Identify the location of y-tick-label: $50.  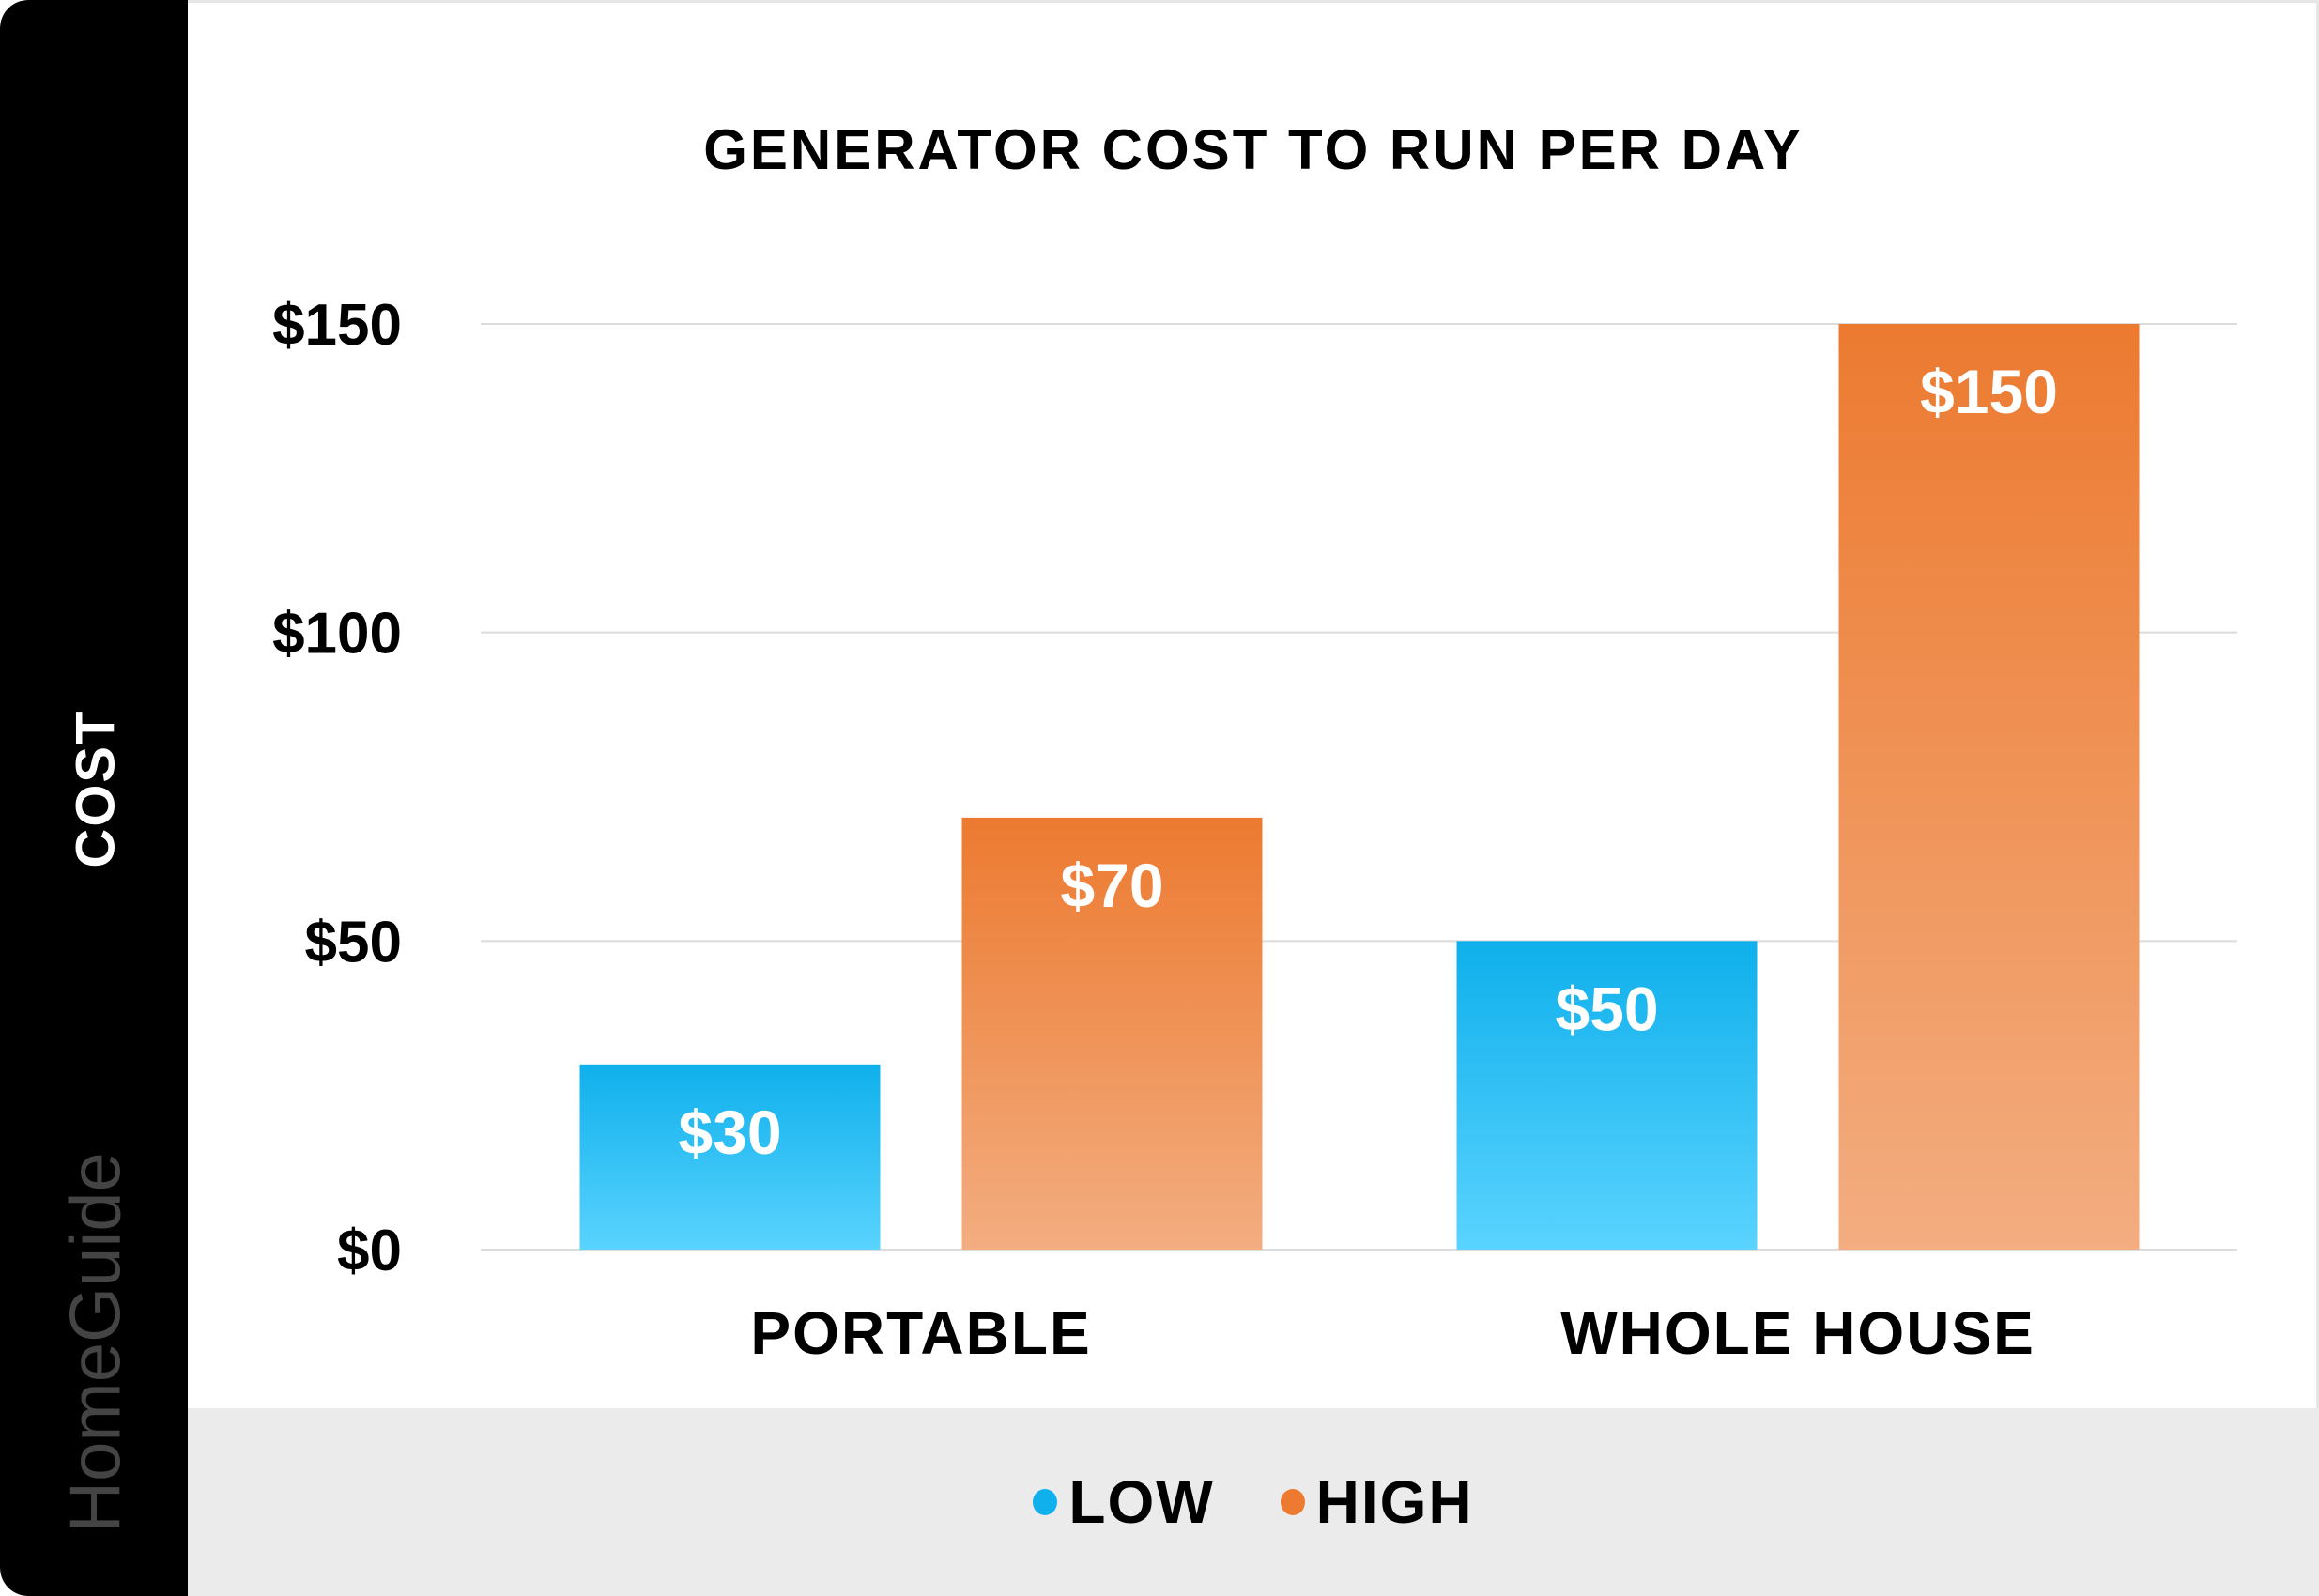
(354, 942).